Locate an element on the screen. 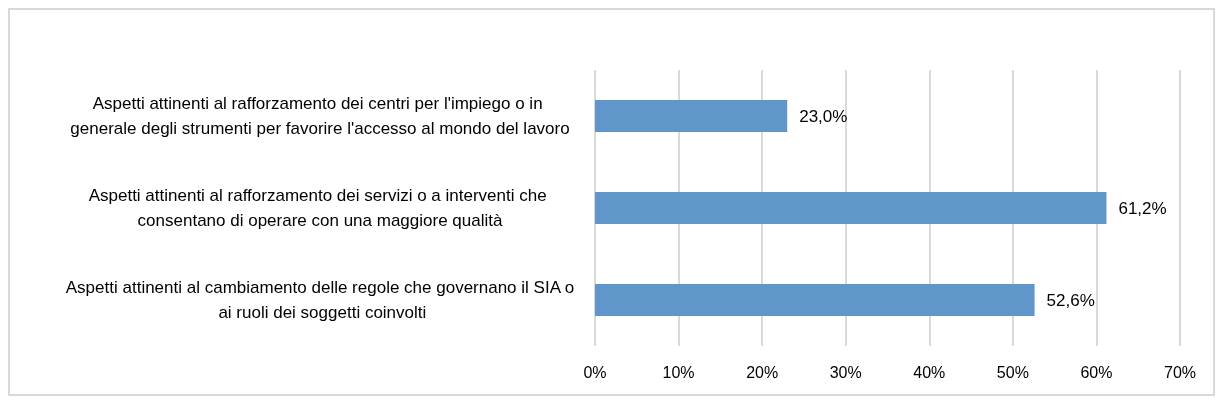 Image resolution: width=1223 pixels, height=404 pixels. x-tick-label: 30% is located at coordinates (845, 372).